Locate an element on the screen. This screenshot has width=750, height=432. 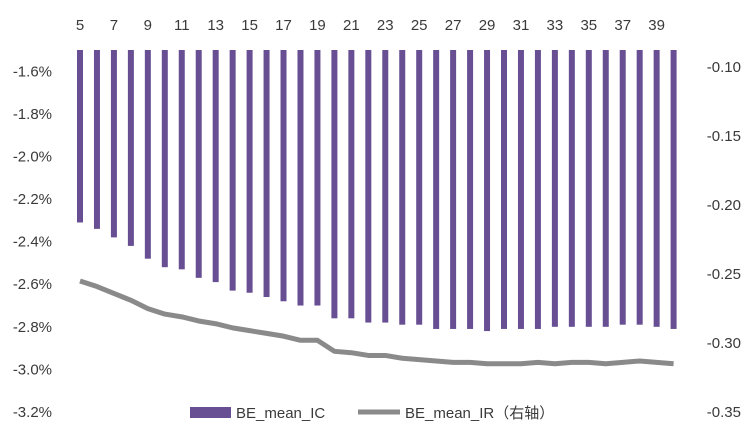
y-left-tick-label: -2.0% is located at coordinates (32, 156).